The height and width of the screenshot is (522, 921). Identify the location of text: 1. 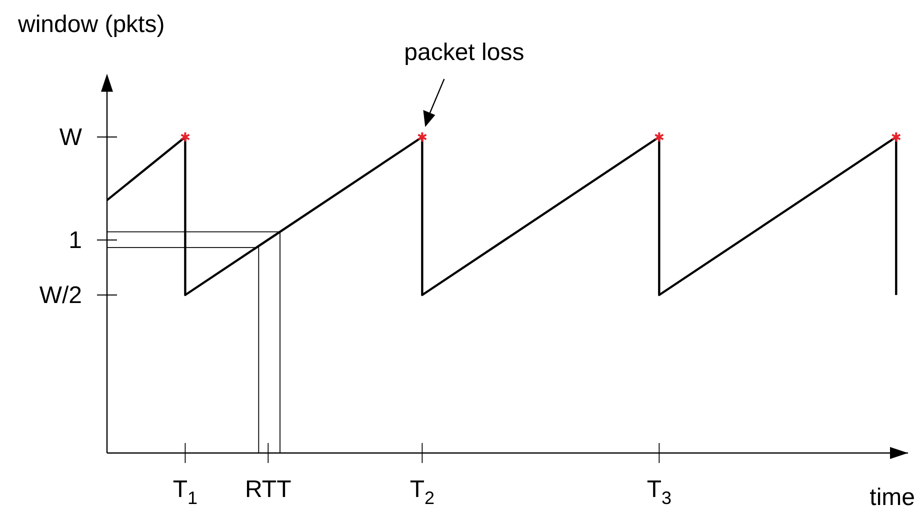
(75, 240).